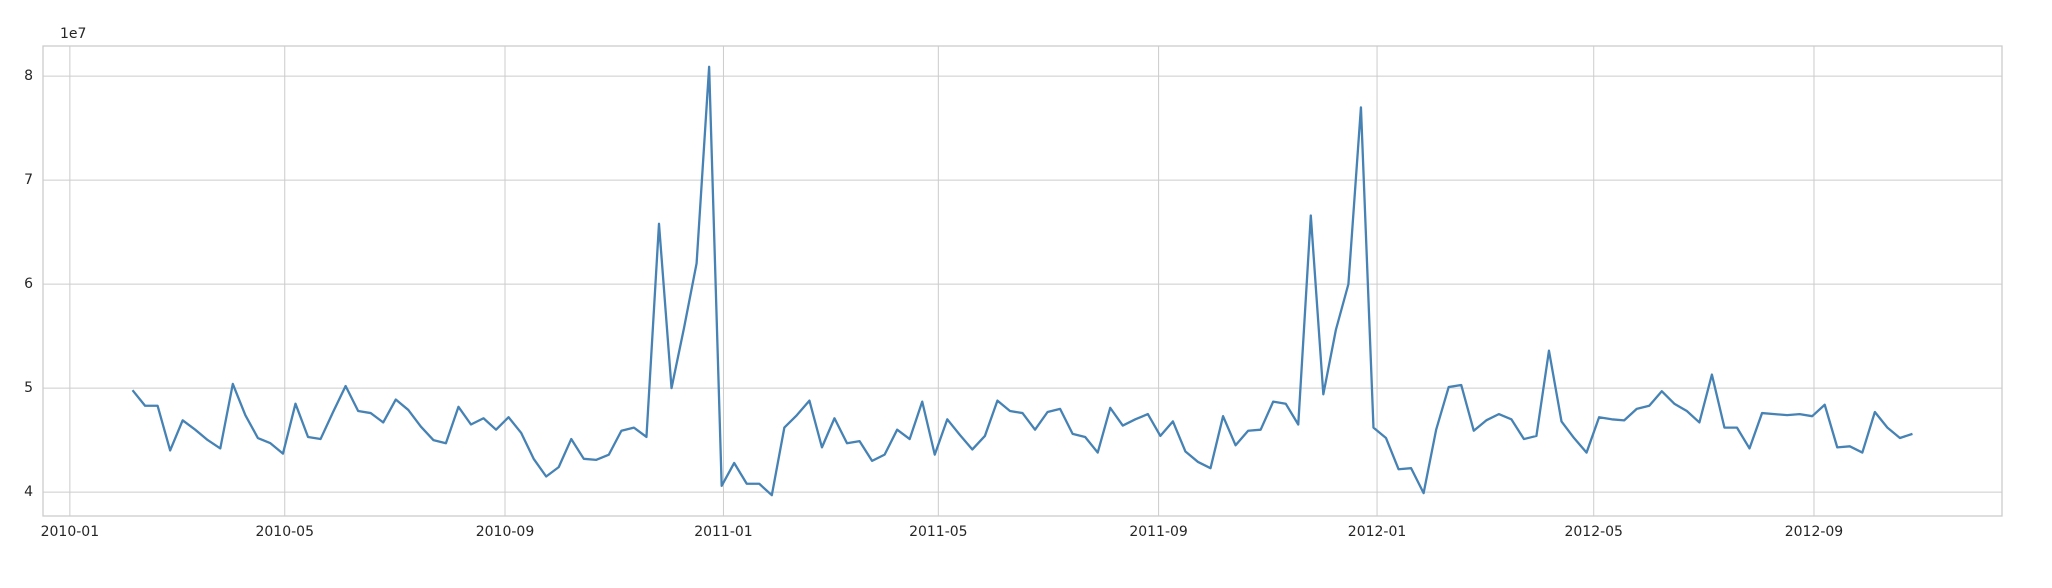 The image size is (2052, 588). Describe the element at coordinates (1814, 532) in the screenshot. I see `x-tick-label: 2012-09` at that location.